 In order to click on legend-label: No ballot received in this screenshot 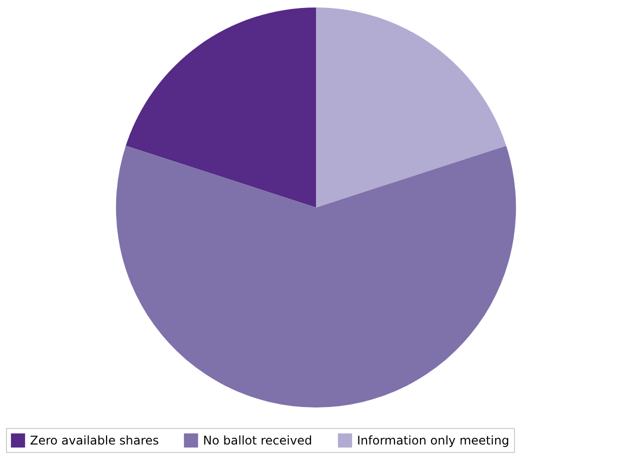, I will do `click(257, 440)`.